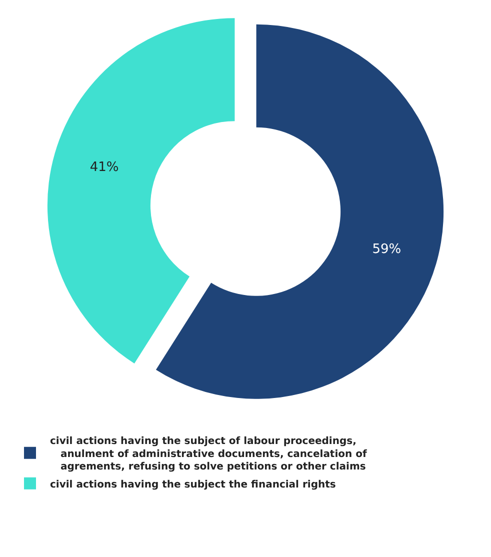  Describe the element at coordinates (387, 250) in the screenshot. I see `data-label: 59%` at that location.